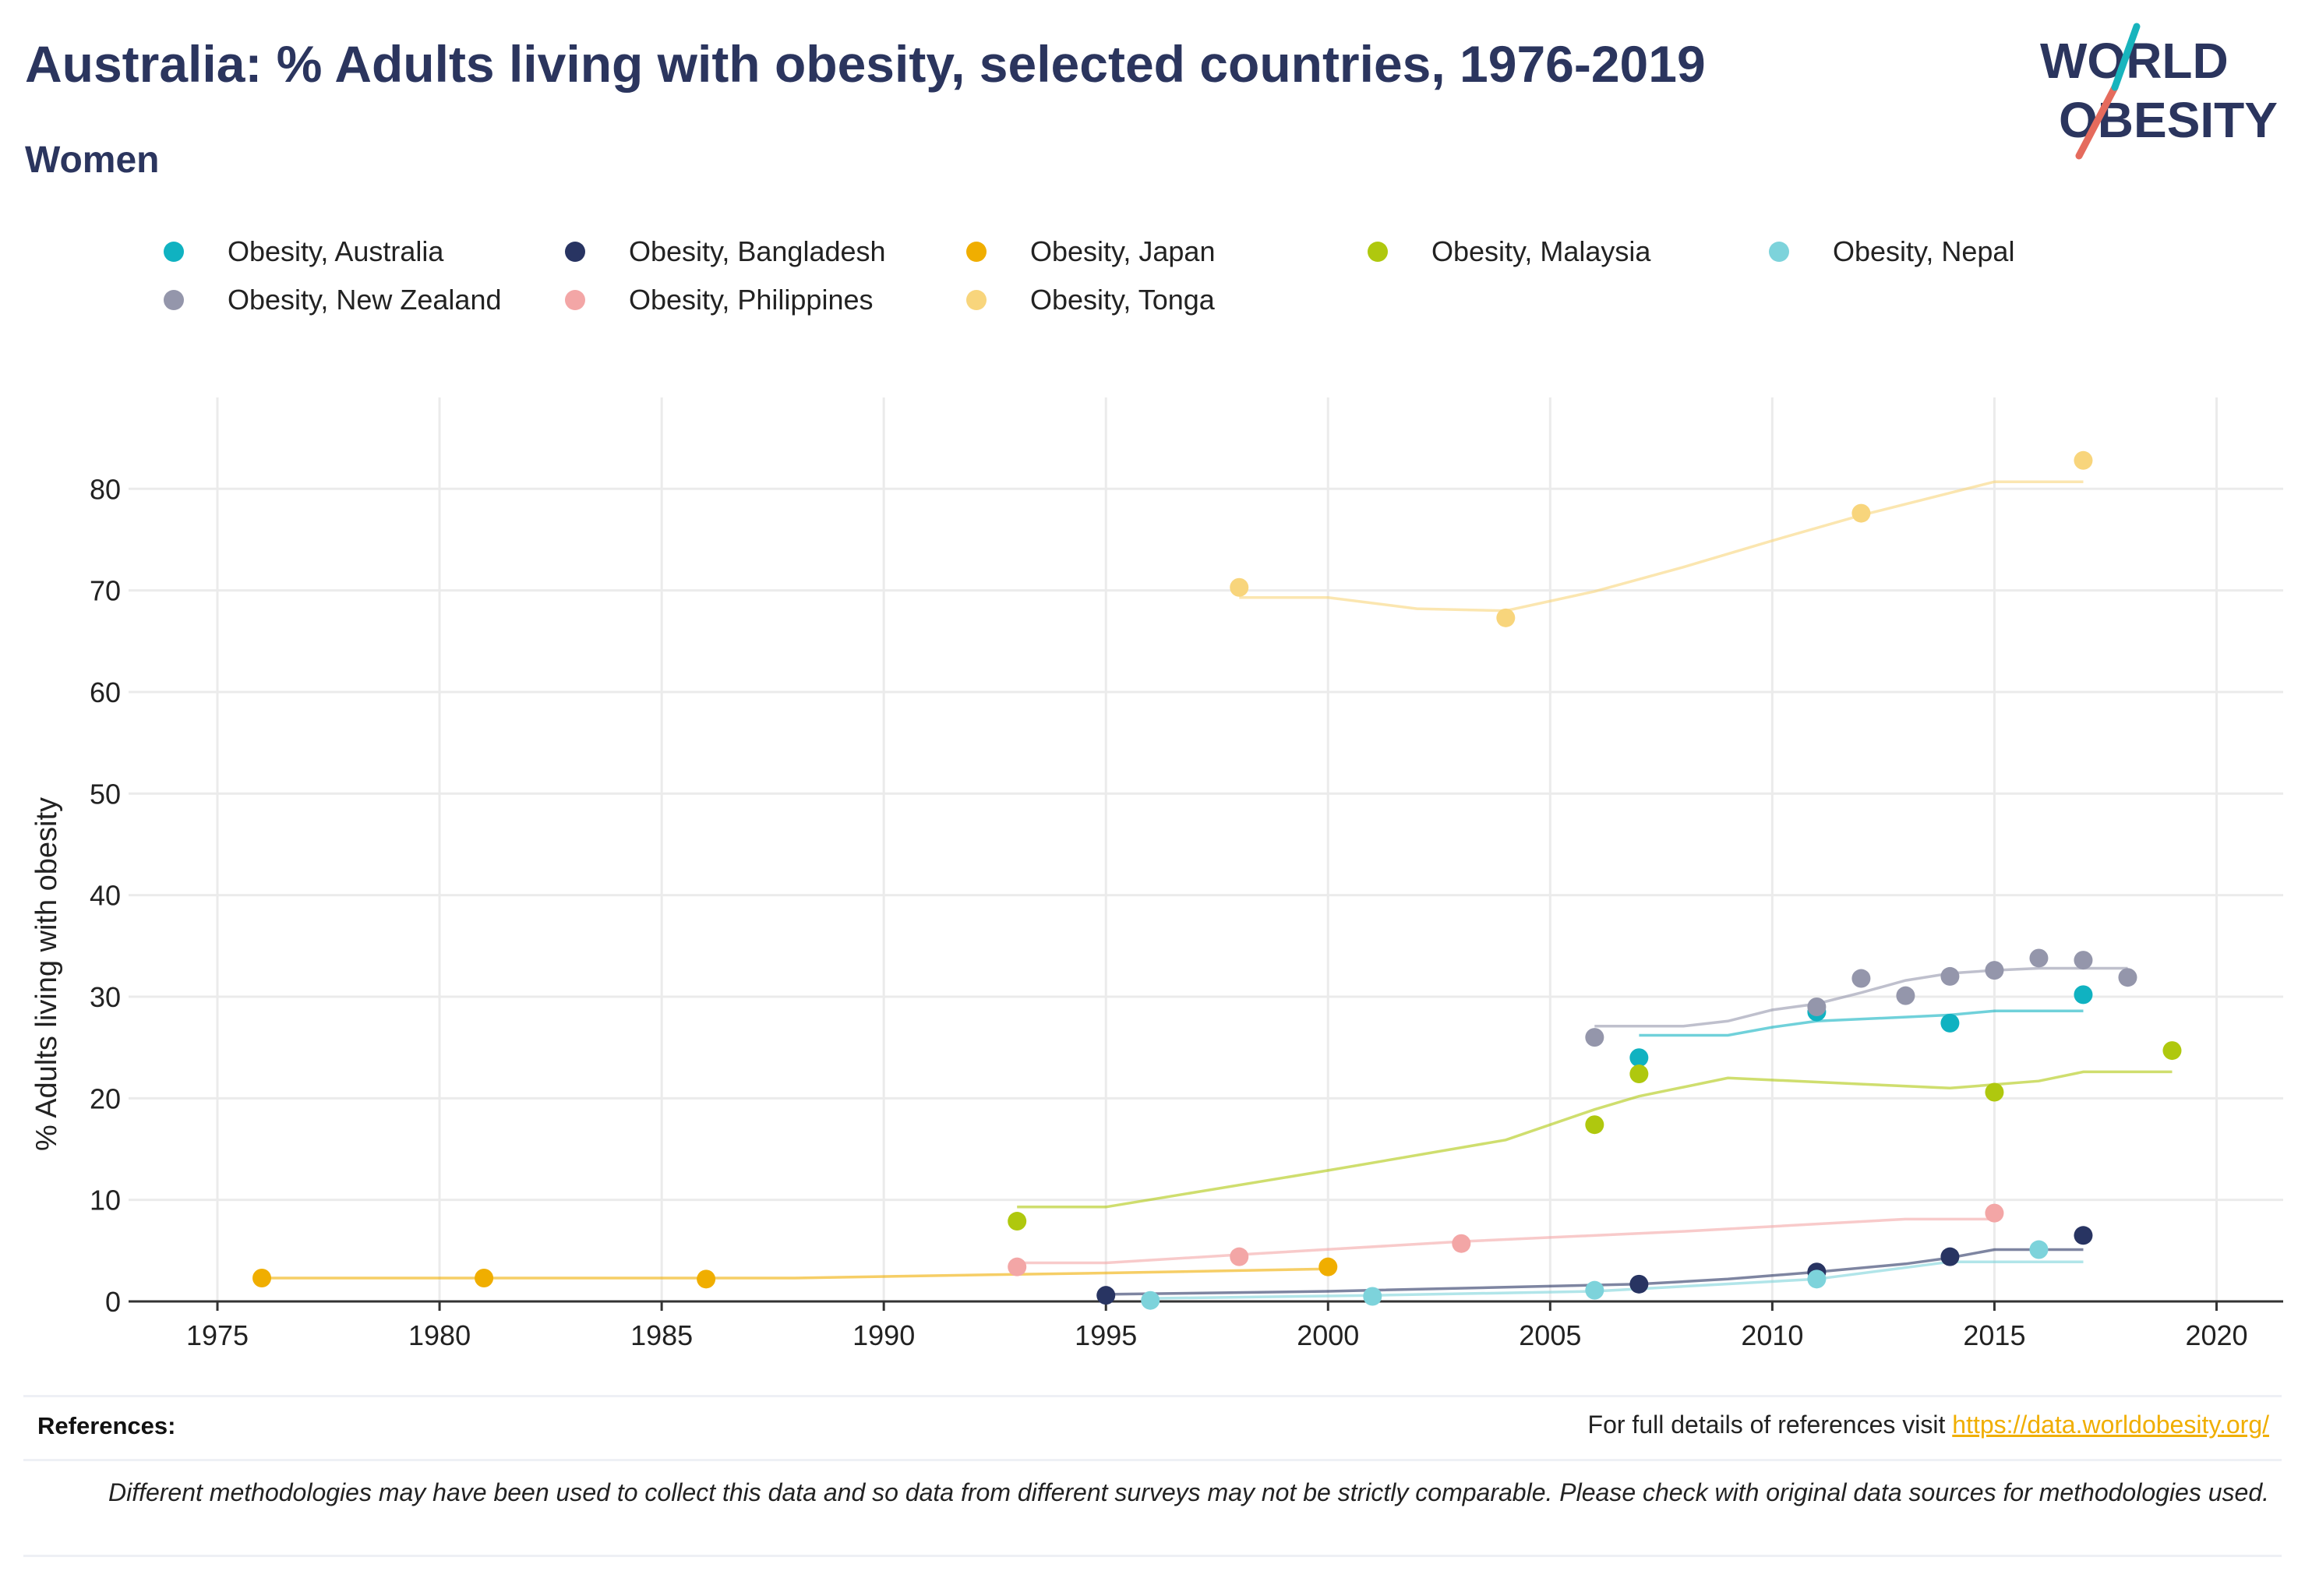 The image size is (2305, 1596). Describe the element at coordinates (2110, 1425) in the screenshot. I see `references-link: https://data.worldobesity.org/` at that location.